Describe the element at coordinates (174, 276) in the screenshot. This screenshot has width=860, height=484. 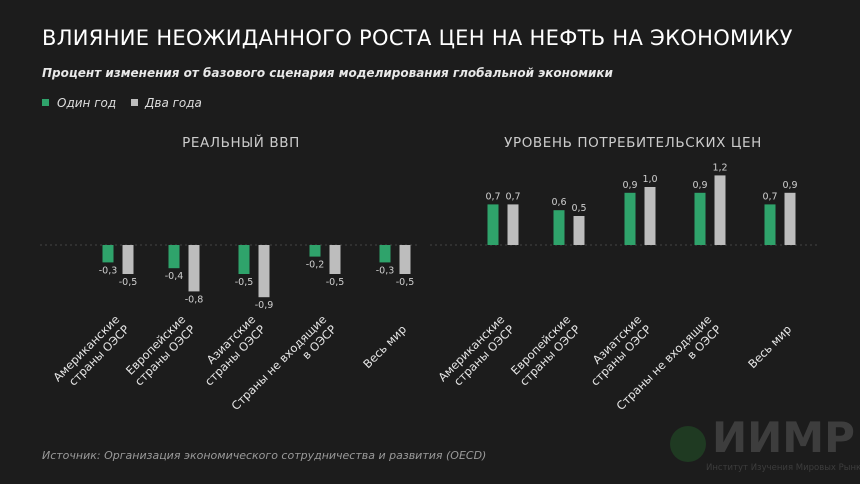
I see `data-label: -0,4` at that location.